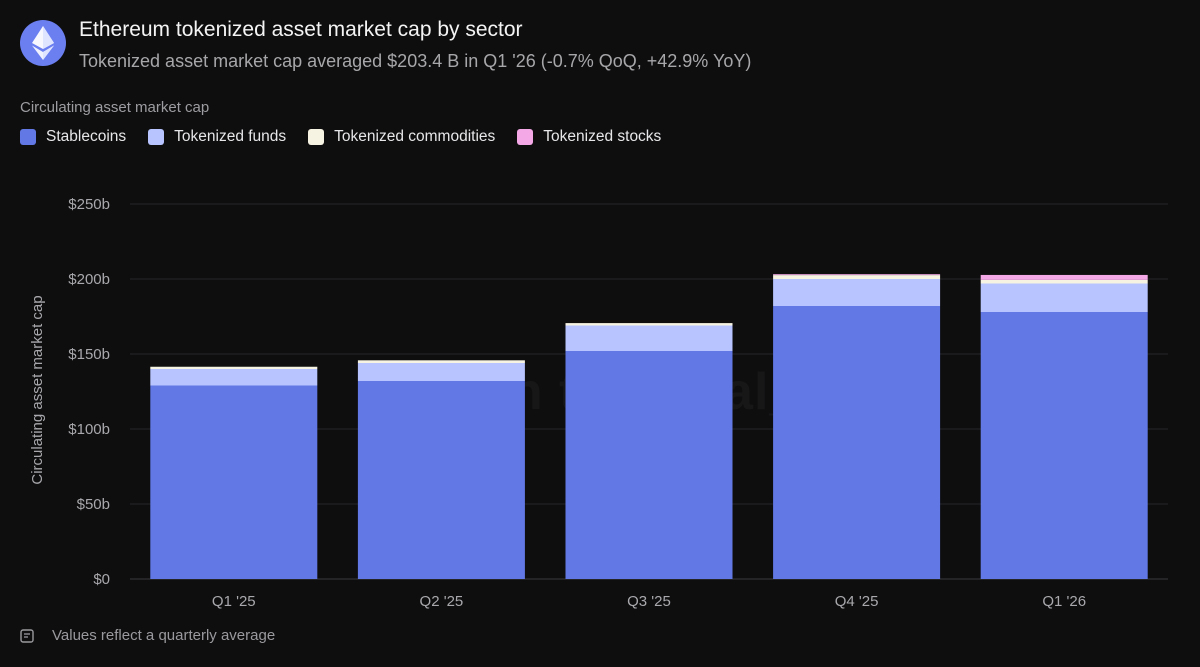  What do you see at coordinates (28, 137) in the screenshot?
I see `legend-swatch-stablecoins` at bounding box center [28, 137].